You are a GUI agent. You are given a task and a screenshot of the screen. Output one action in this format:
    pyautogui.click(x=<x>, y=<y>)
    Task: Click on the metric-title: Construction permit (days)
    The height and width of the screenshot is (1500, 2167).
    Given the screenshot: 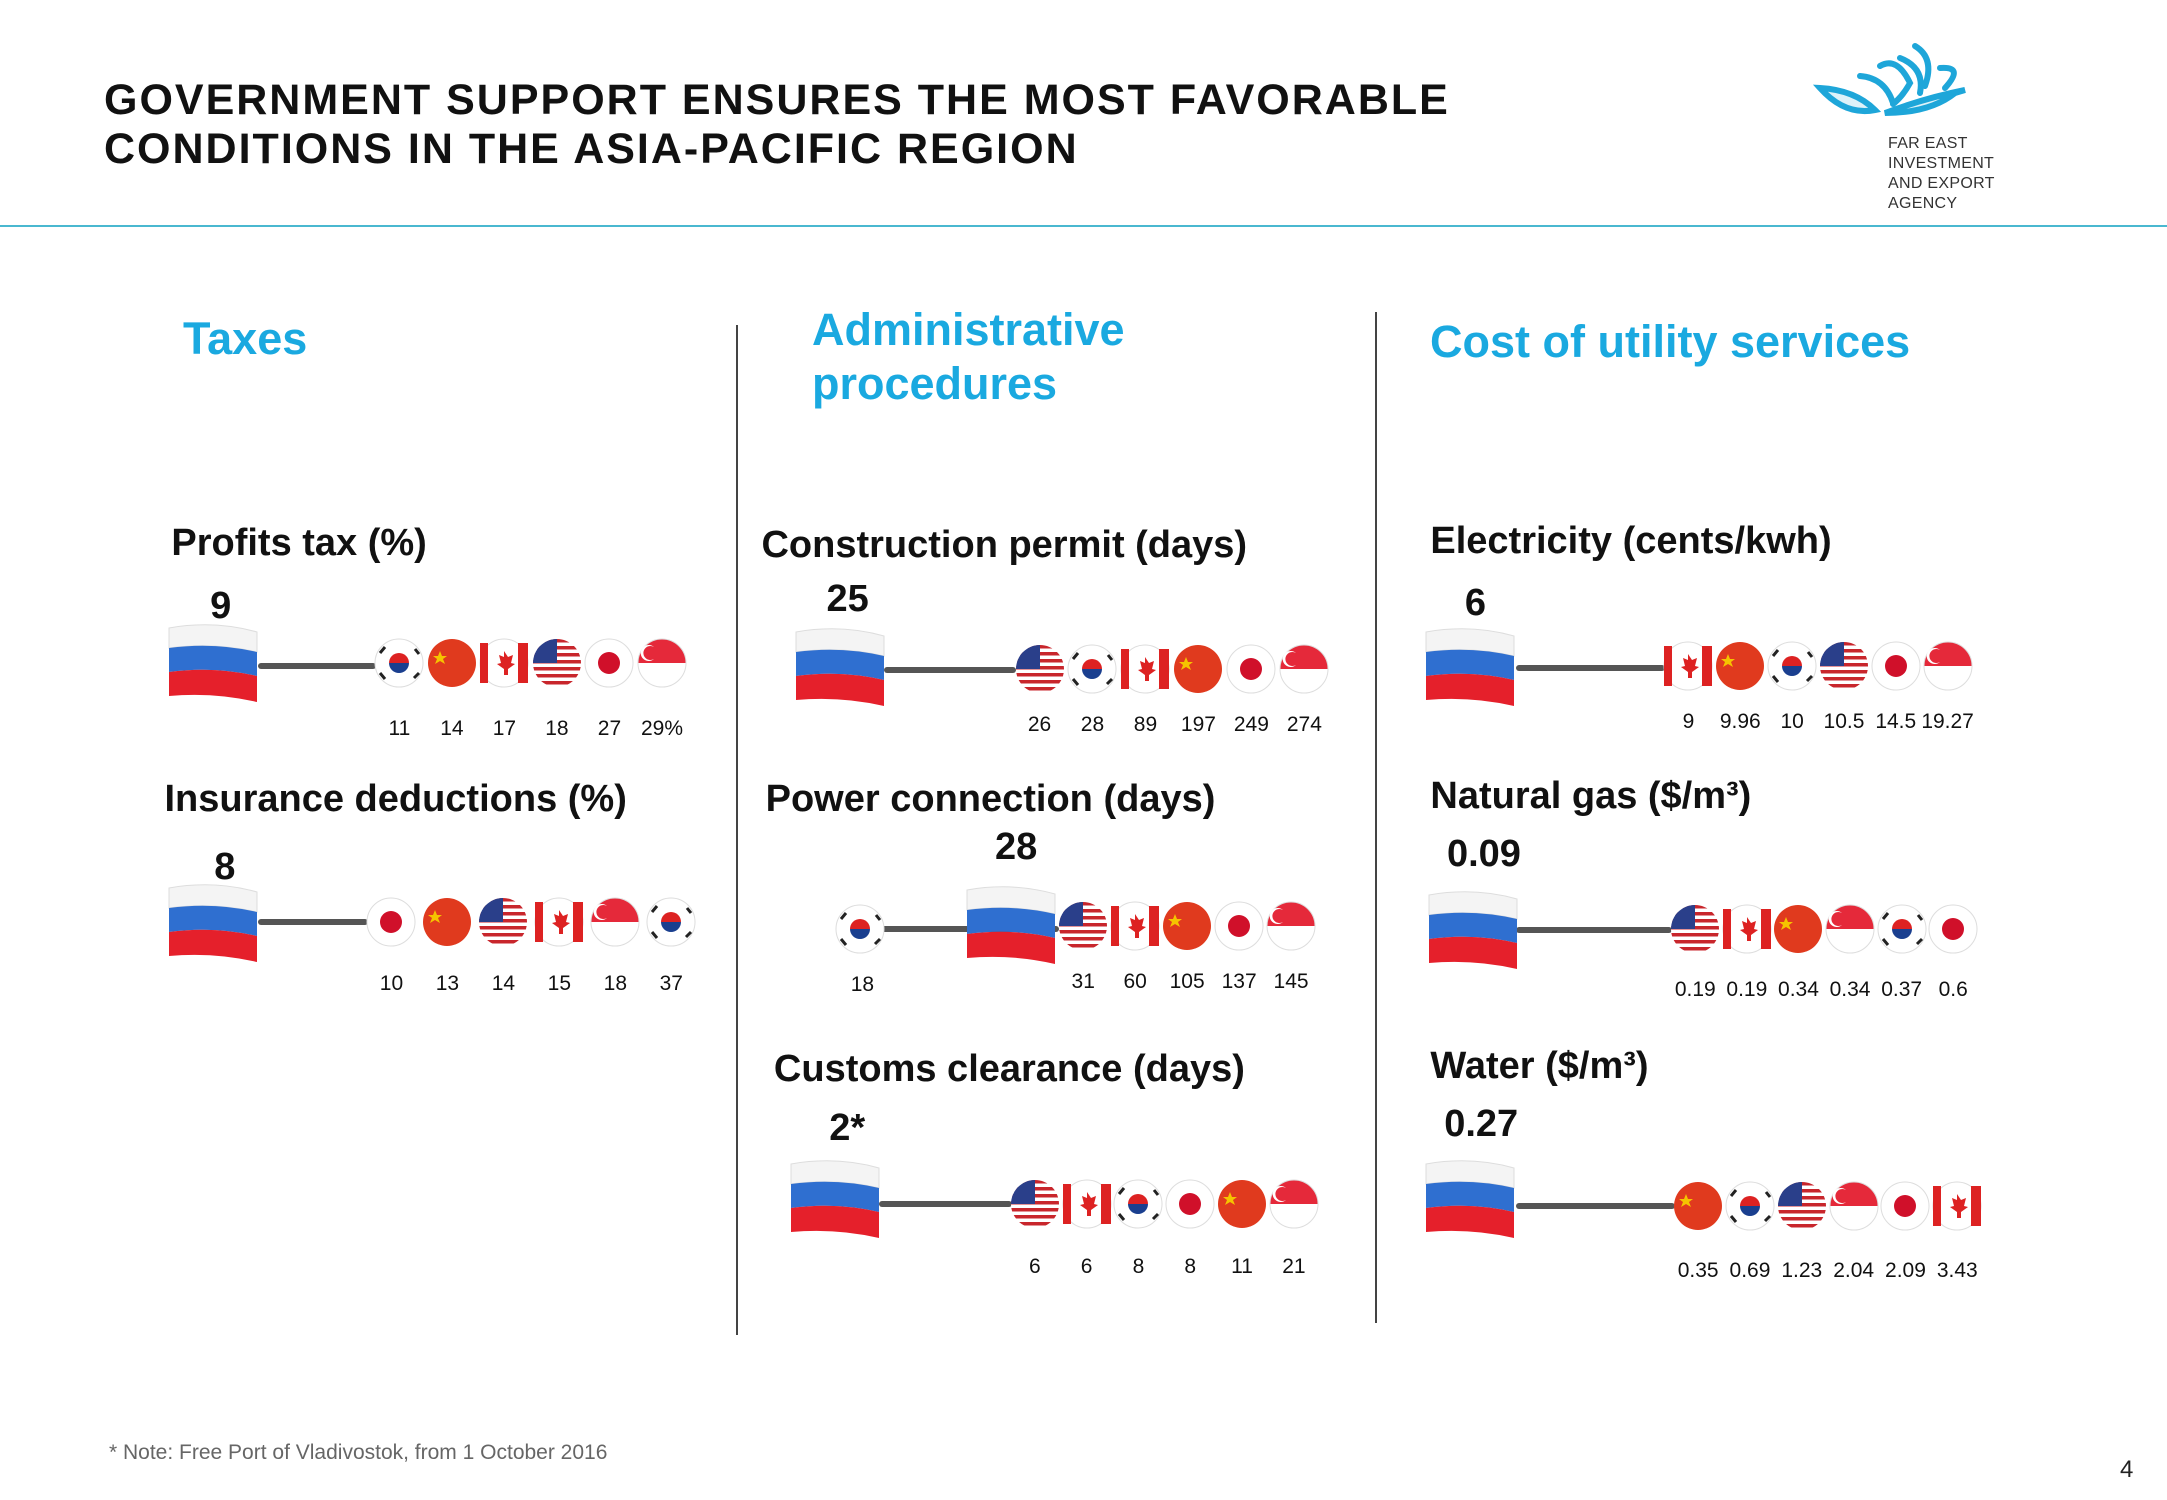 What is the action you would take?
    pyautogui.click(x=1004, y=544)
    